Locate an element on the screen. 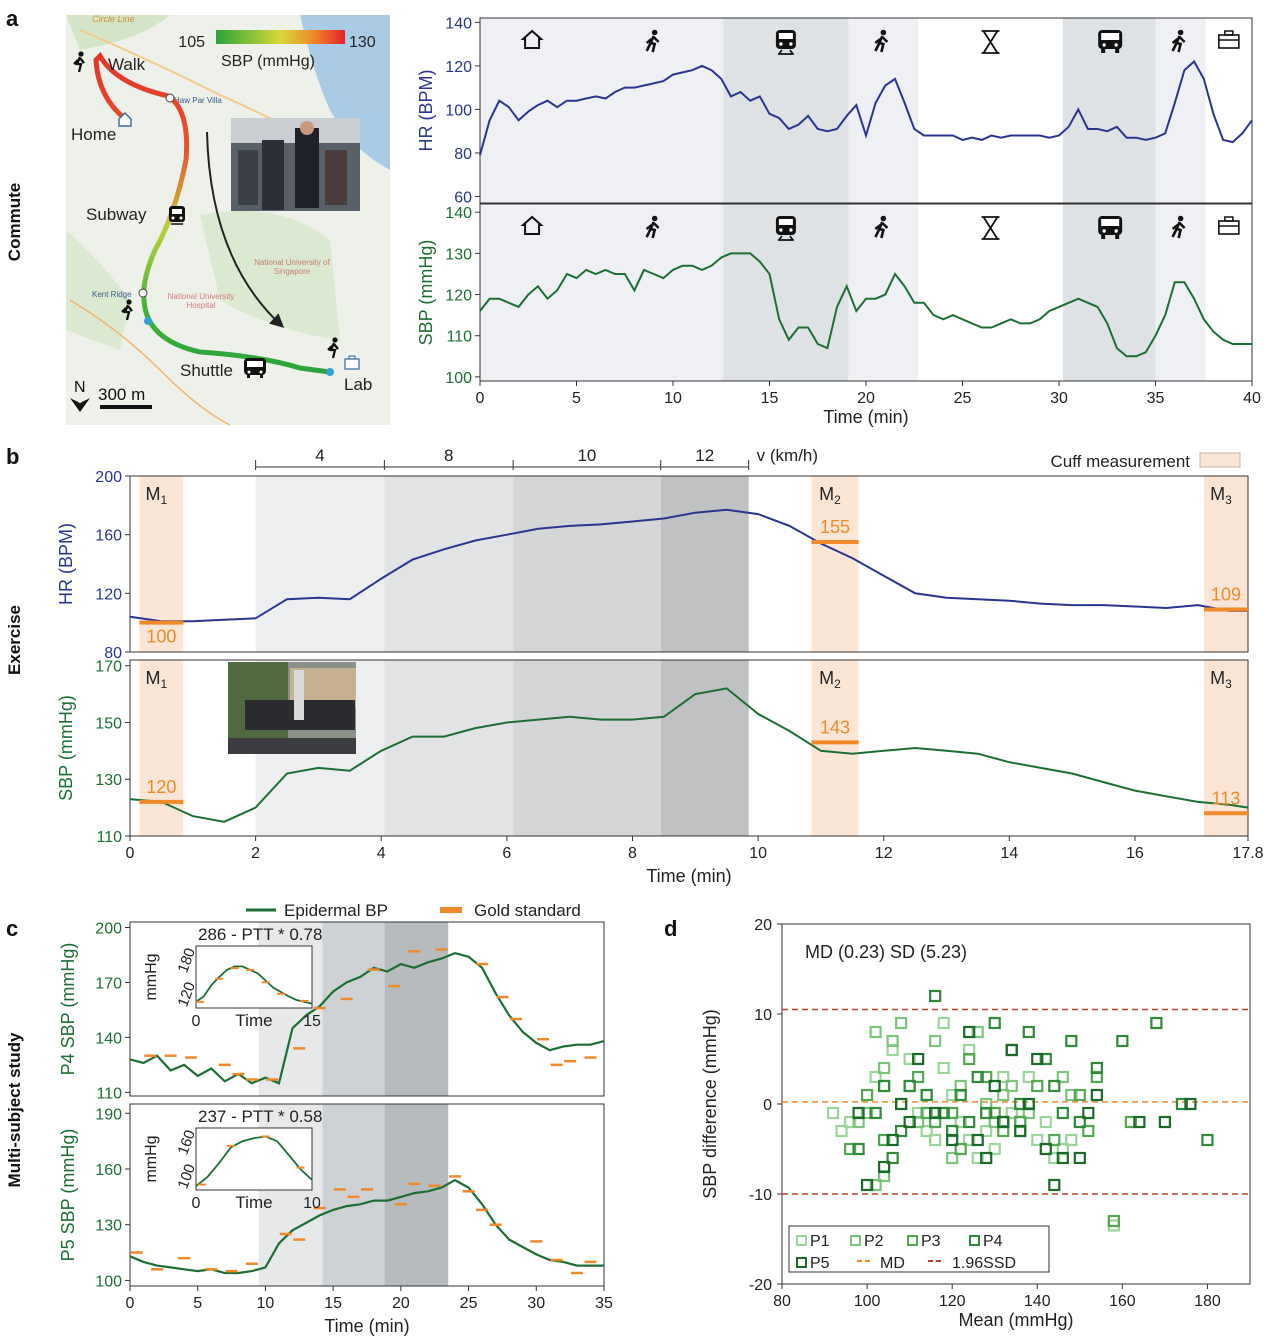 The image size is (1265, 1344). gold-standard-label: 155 is located at coordinates (835, 527).